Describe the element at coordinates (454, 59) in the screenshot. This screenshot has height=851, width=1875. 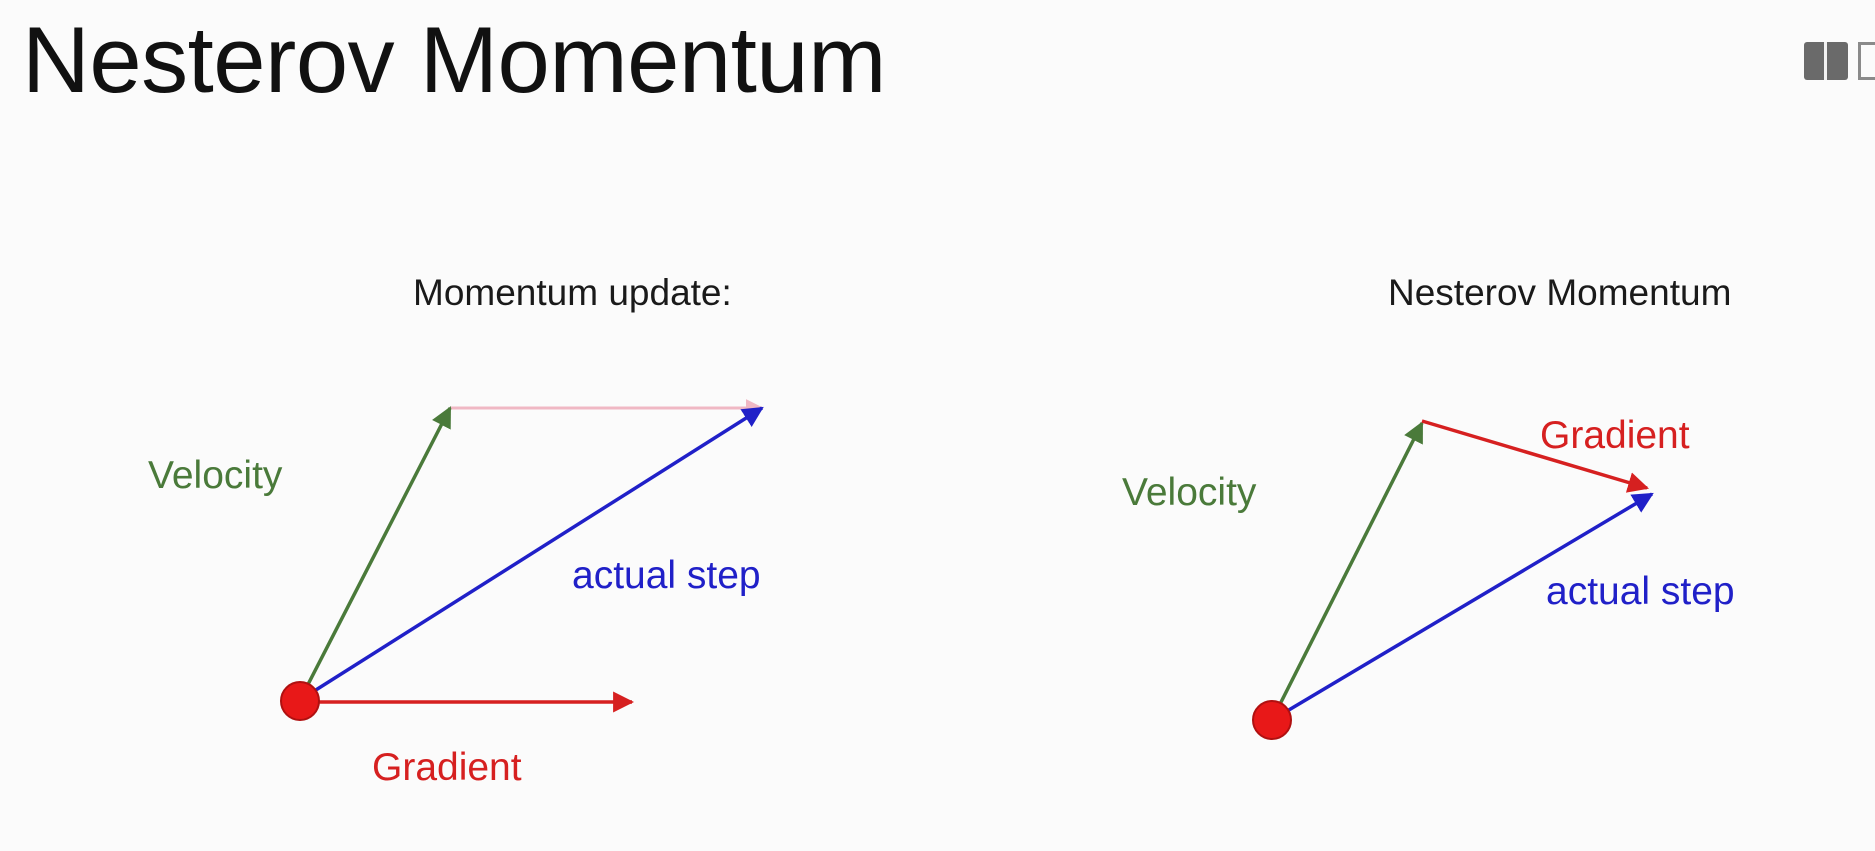
I see `slide-title: Nesterov Momentum` at that location.